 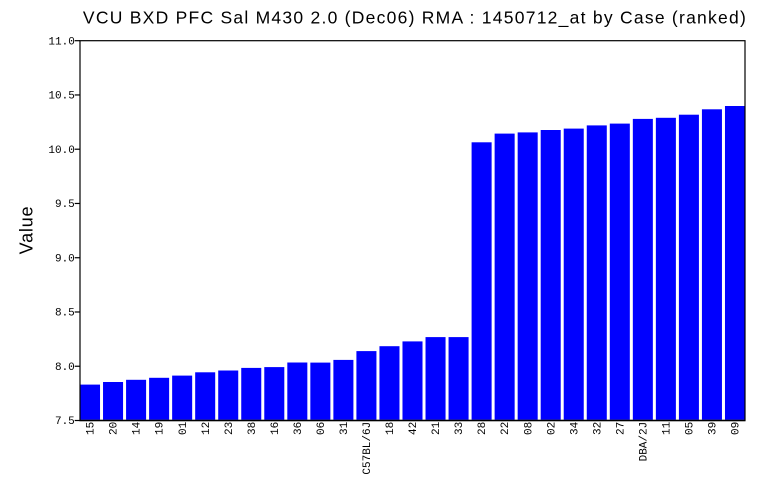 What do you see at coordinates (667, 428) in the screenshot?
I see `svg-text: 11` at bounding box center [667, 428].